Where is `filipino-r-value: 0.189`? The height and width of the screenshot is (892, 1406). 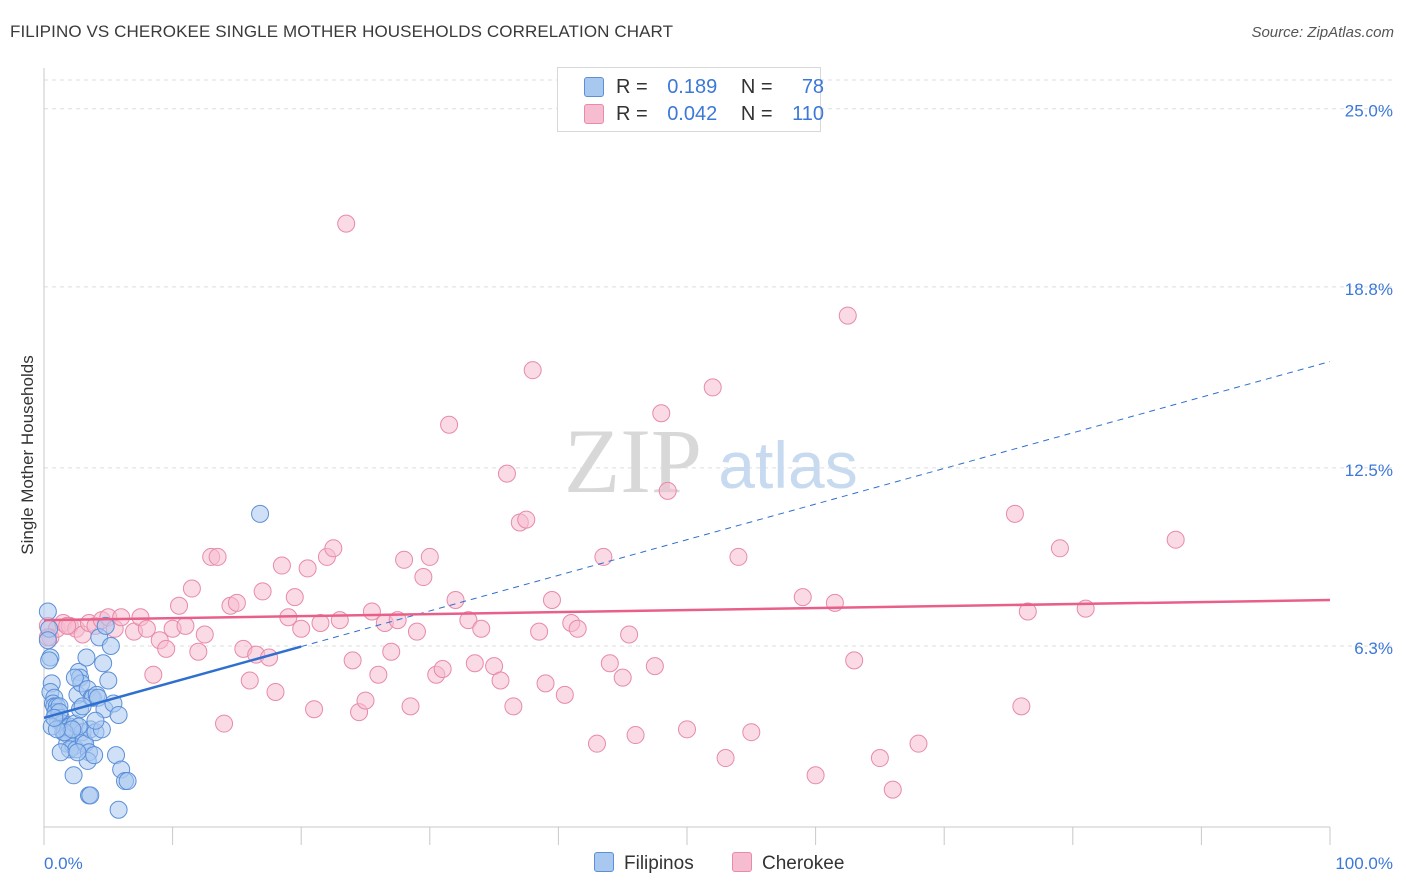
filipino-r-value: 0.189 is located at coordinates (692, 87).